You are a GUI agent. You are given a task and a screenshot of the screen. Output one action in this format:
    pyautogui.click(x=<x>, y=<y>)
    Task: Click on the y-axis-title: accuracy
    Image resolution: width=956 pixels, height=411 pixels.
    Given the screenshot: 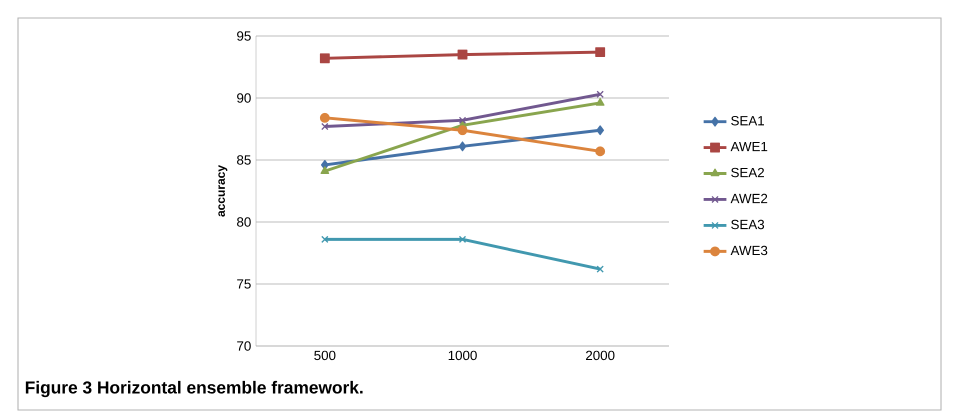 What is the action you would take?
    pyautogui.click(x=223, y=191)
    